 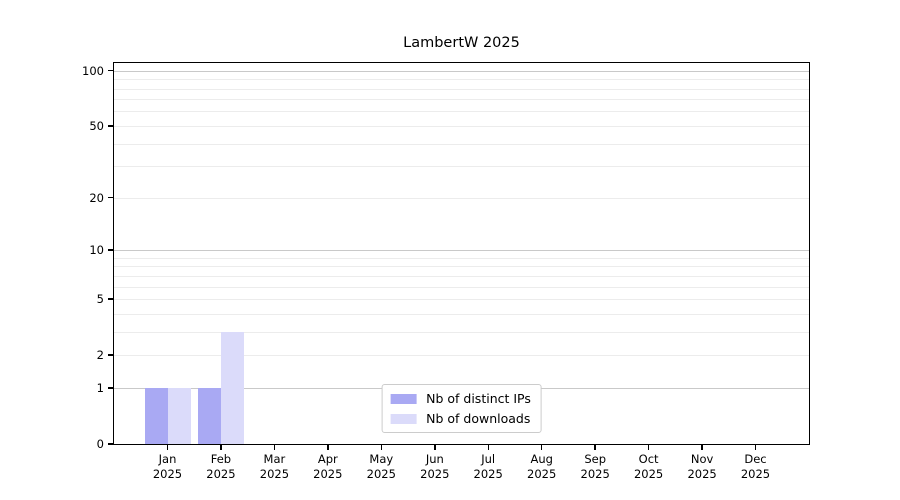 What do you see at coordinates (648, 459) in the screenshot?
I see `x-tick-month: Oct` at bounding box center [648, 459].